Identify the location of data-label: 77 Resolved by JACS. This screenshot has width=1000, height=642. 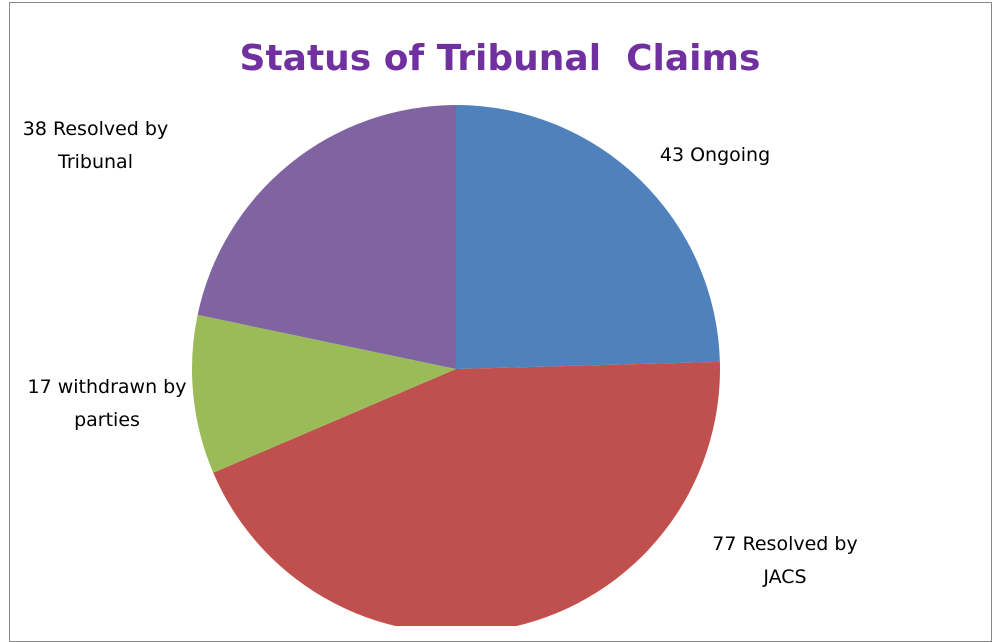
(785, 560).